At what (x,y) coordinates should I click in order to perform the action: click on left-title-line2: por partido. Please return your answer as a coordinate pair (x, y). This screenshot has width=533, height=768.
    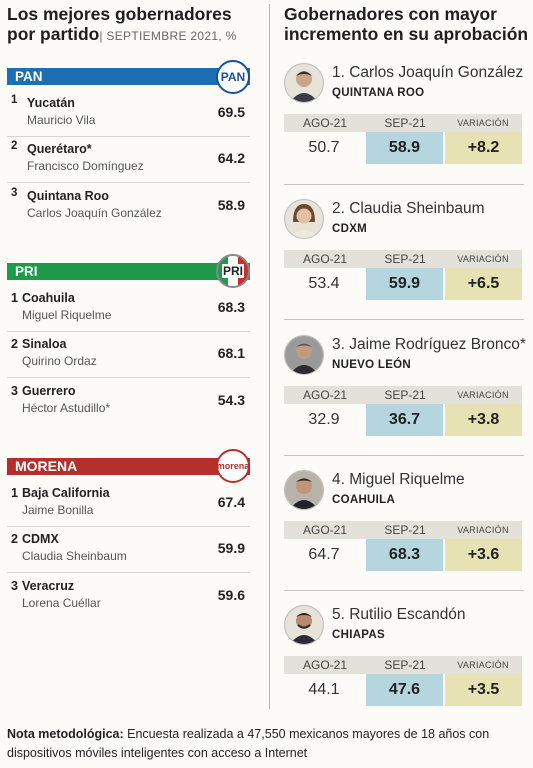
    Looking at the image, I should click on (53, 34).